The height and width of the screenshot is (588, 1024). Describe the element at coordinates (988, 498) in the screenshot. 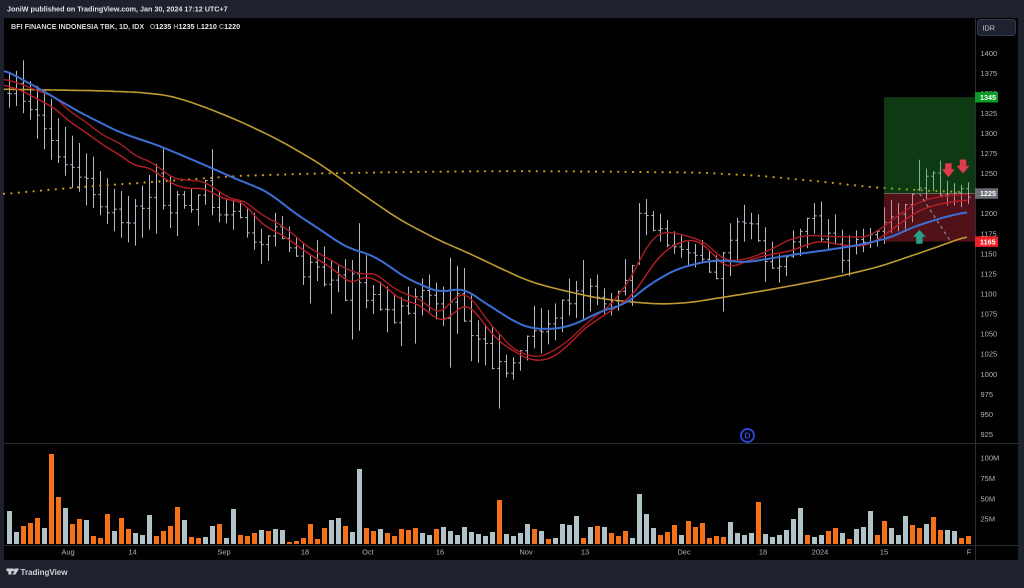

I see `svg-text: 50M` at that location.